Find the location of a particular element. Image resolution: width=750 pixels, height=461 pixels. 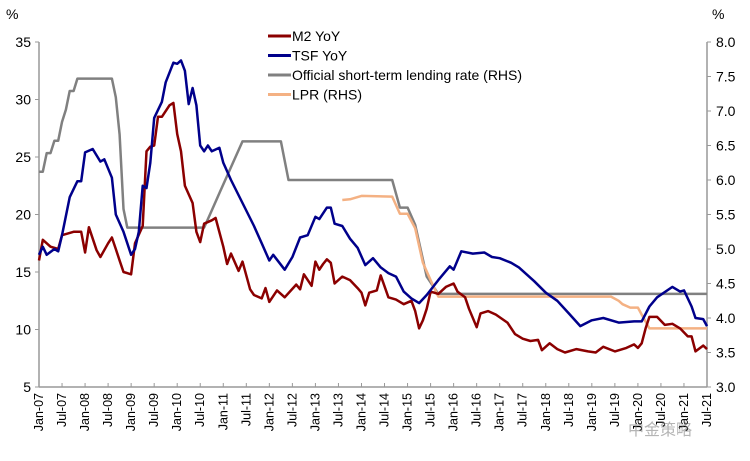

left-tick-label: 35 is located at coordinates (23, 42).